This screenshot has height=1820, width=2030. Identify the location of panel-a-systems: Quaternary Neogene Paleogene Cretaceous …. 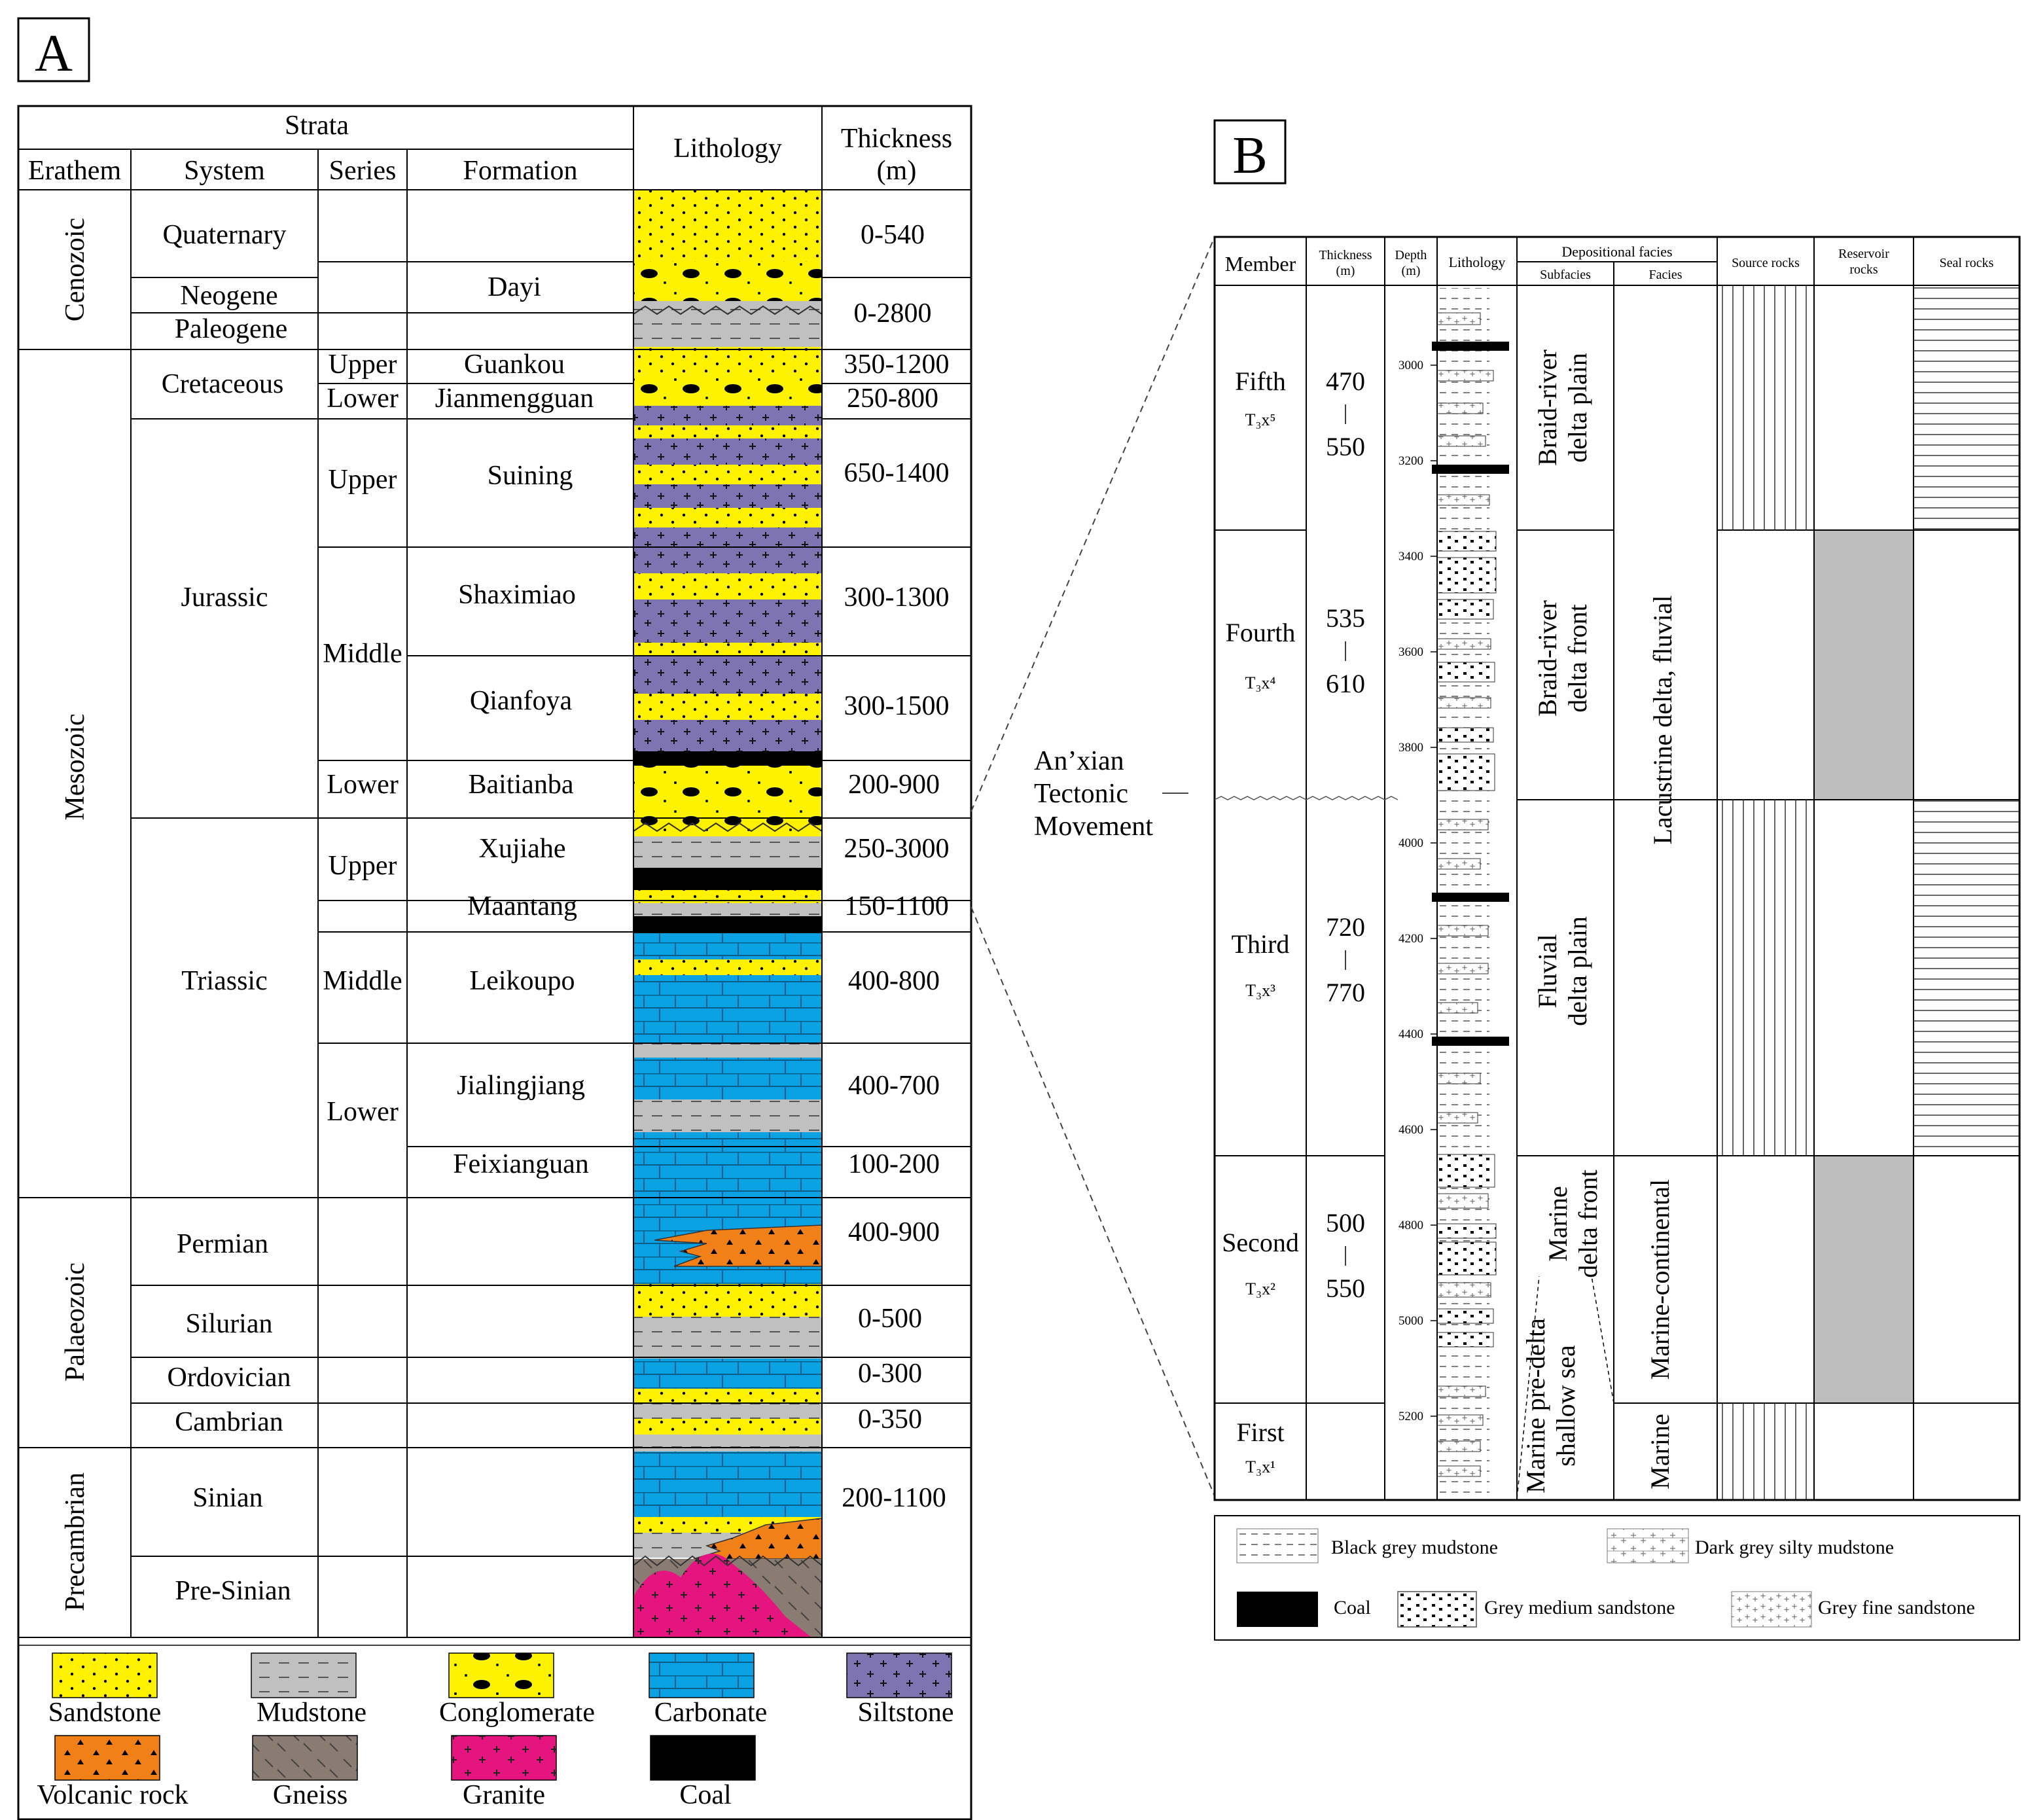
(226, 913).